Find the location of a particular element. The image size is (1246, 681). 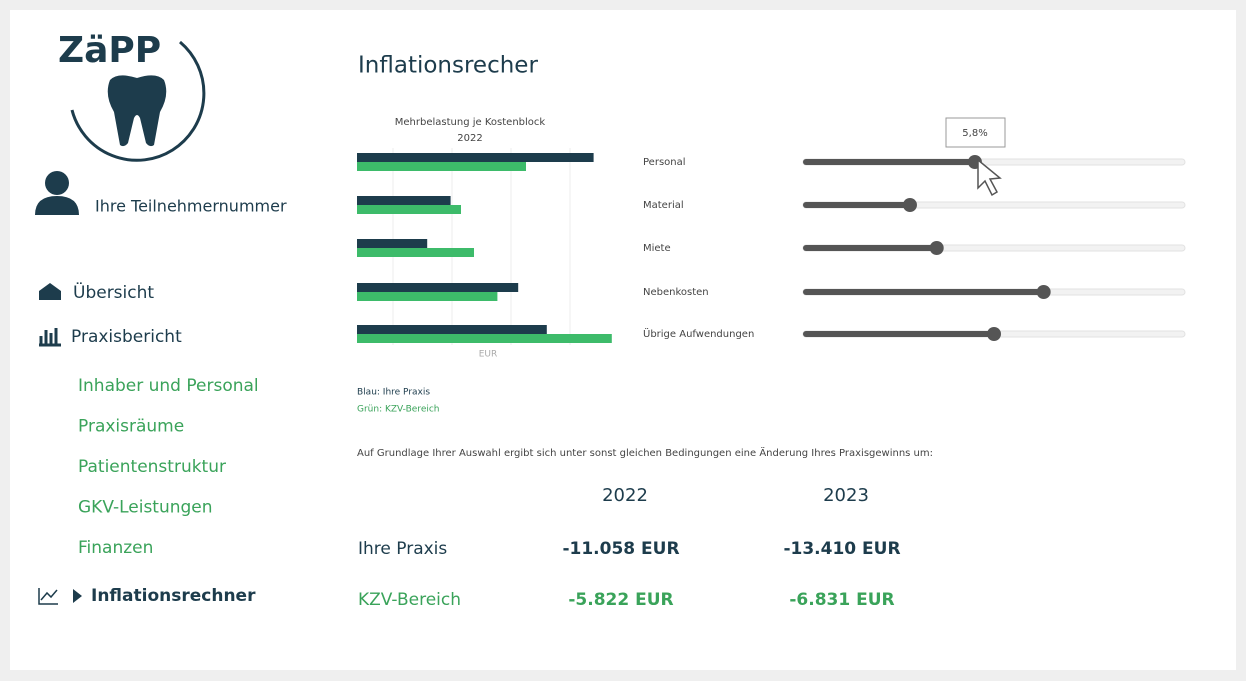

legend-entry: Grün: KZV-Bereich is located at coordinates (398, 410).